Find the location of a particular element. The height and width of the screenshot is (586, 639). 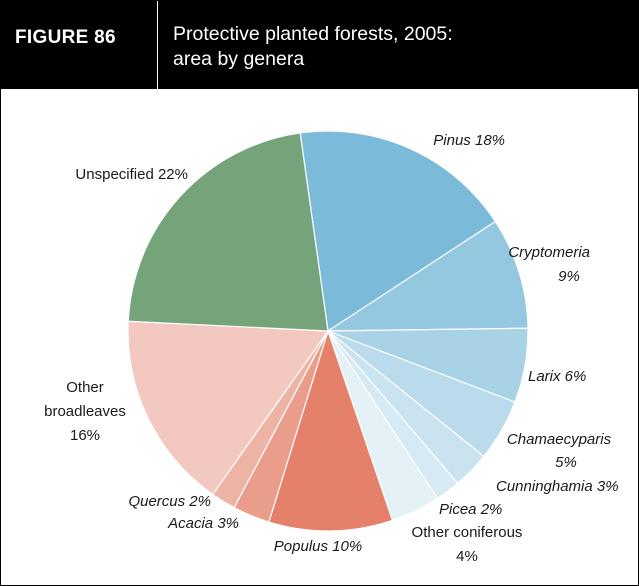

pie-slice-unspecified is located at coordinates (228, 232).